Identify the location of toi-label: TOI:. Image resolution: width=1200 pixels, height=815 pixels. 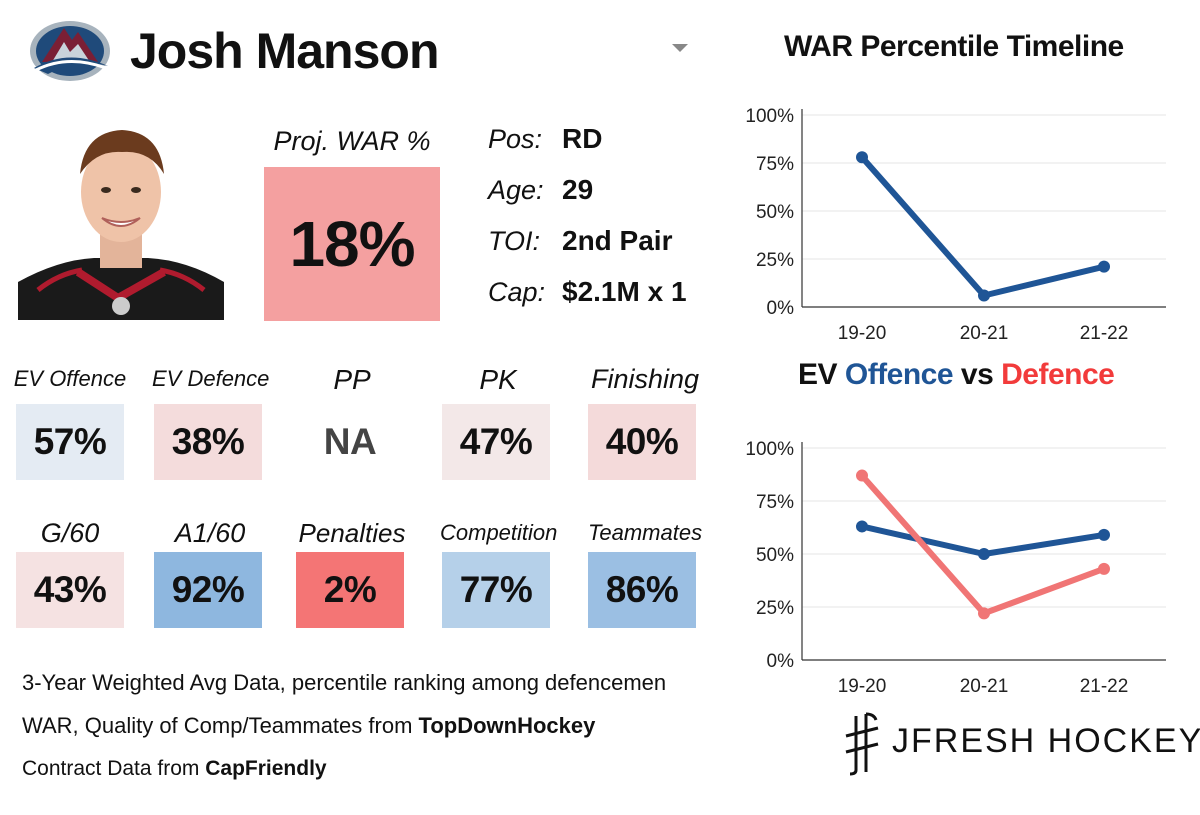
(514, 241).